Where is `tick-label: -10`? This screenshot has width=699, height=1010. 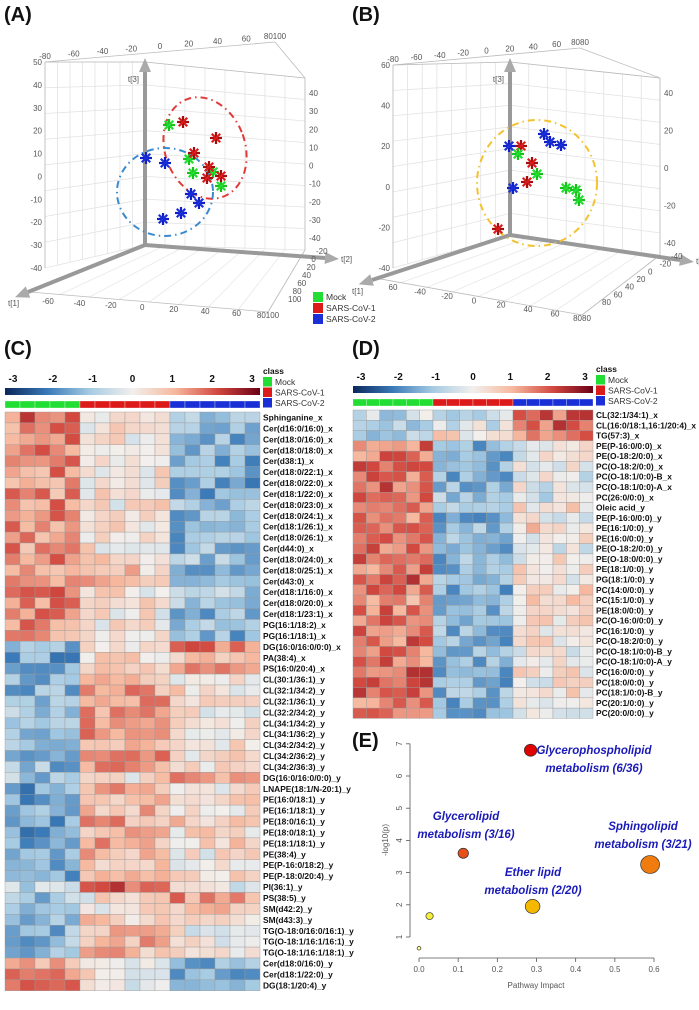 tick-label: -10 is located at coordinates (36, 199).